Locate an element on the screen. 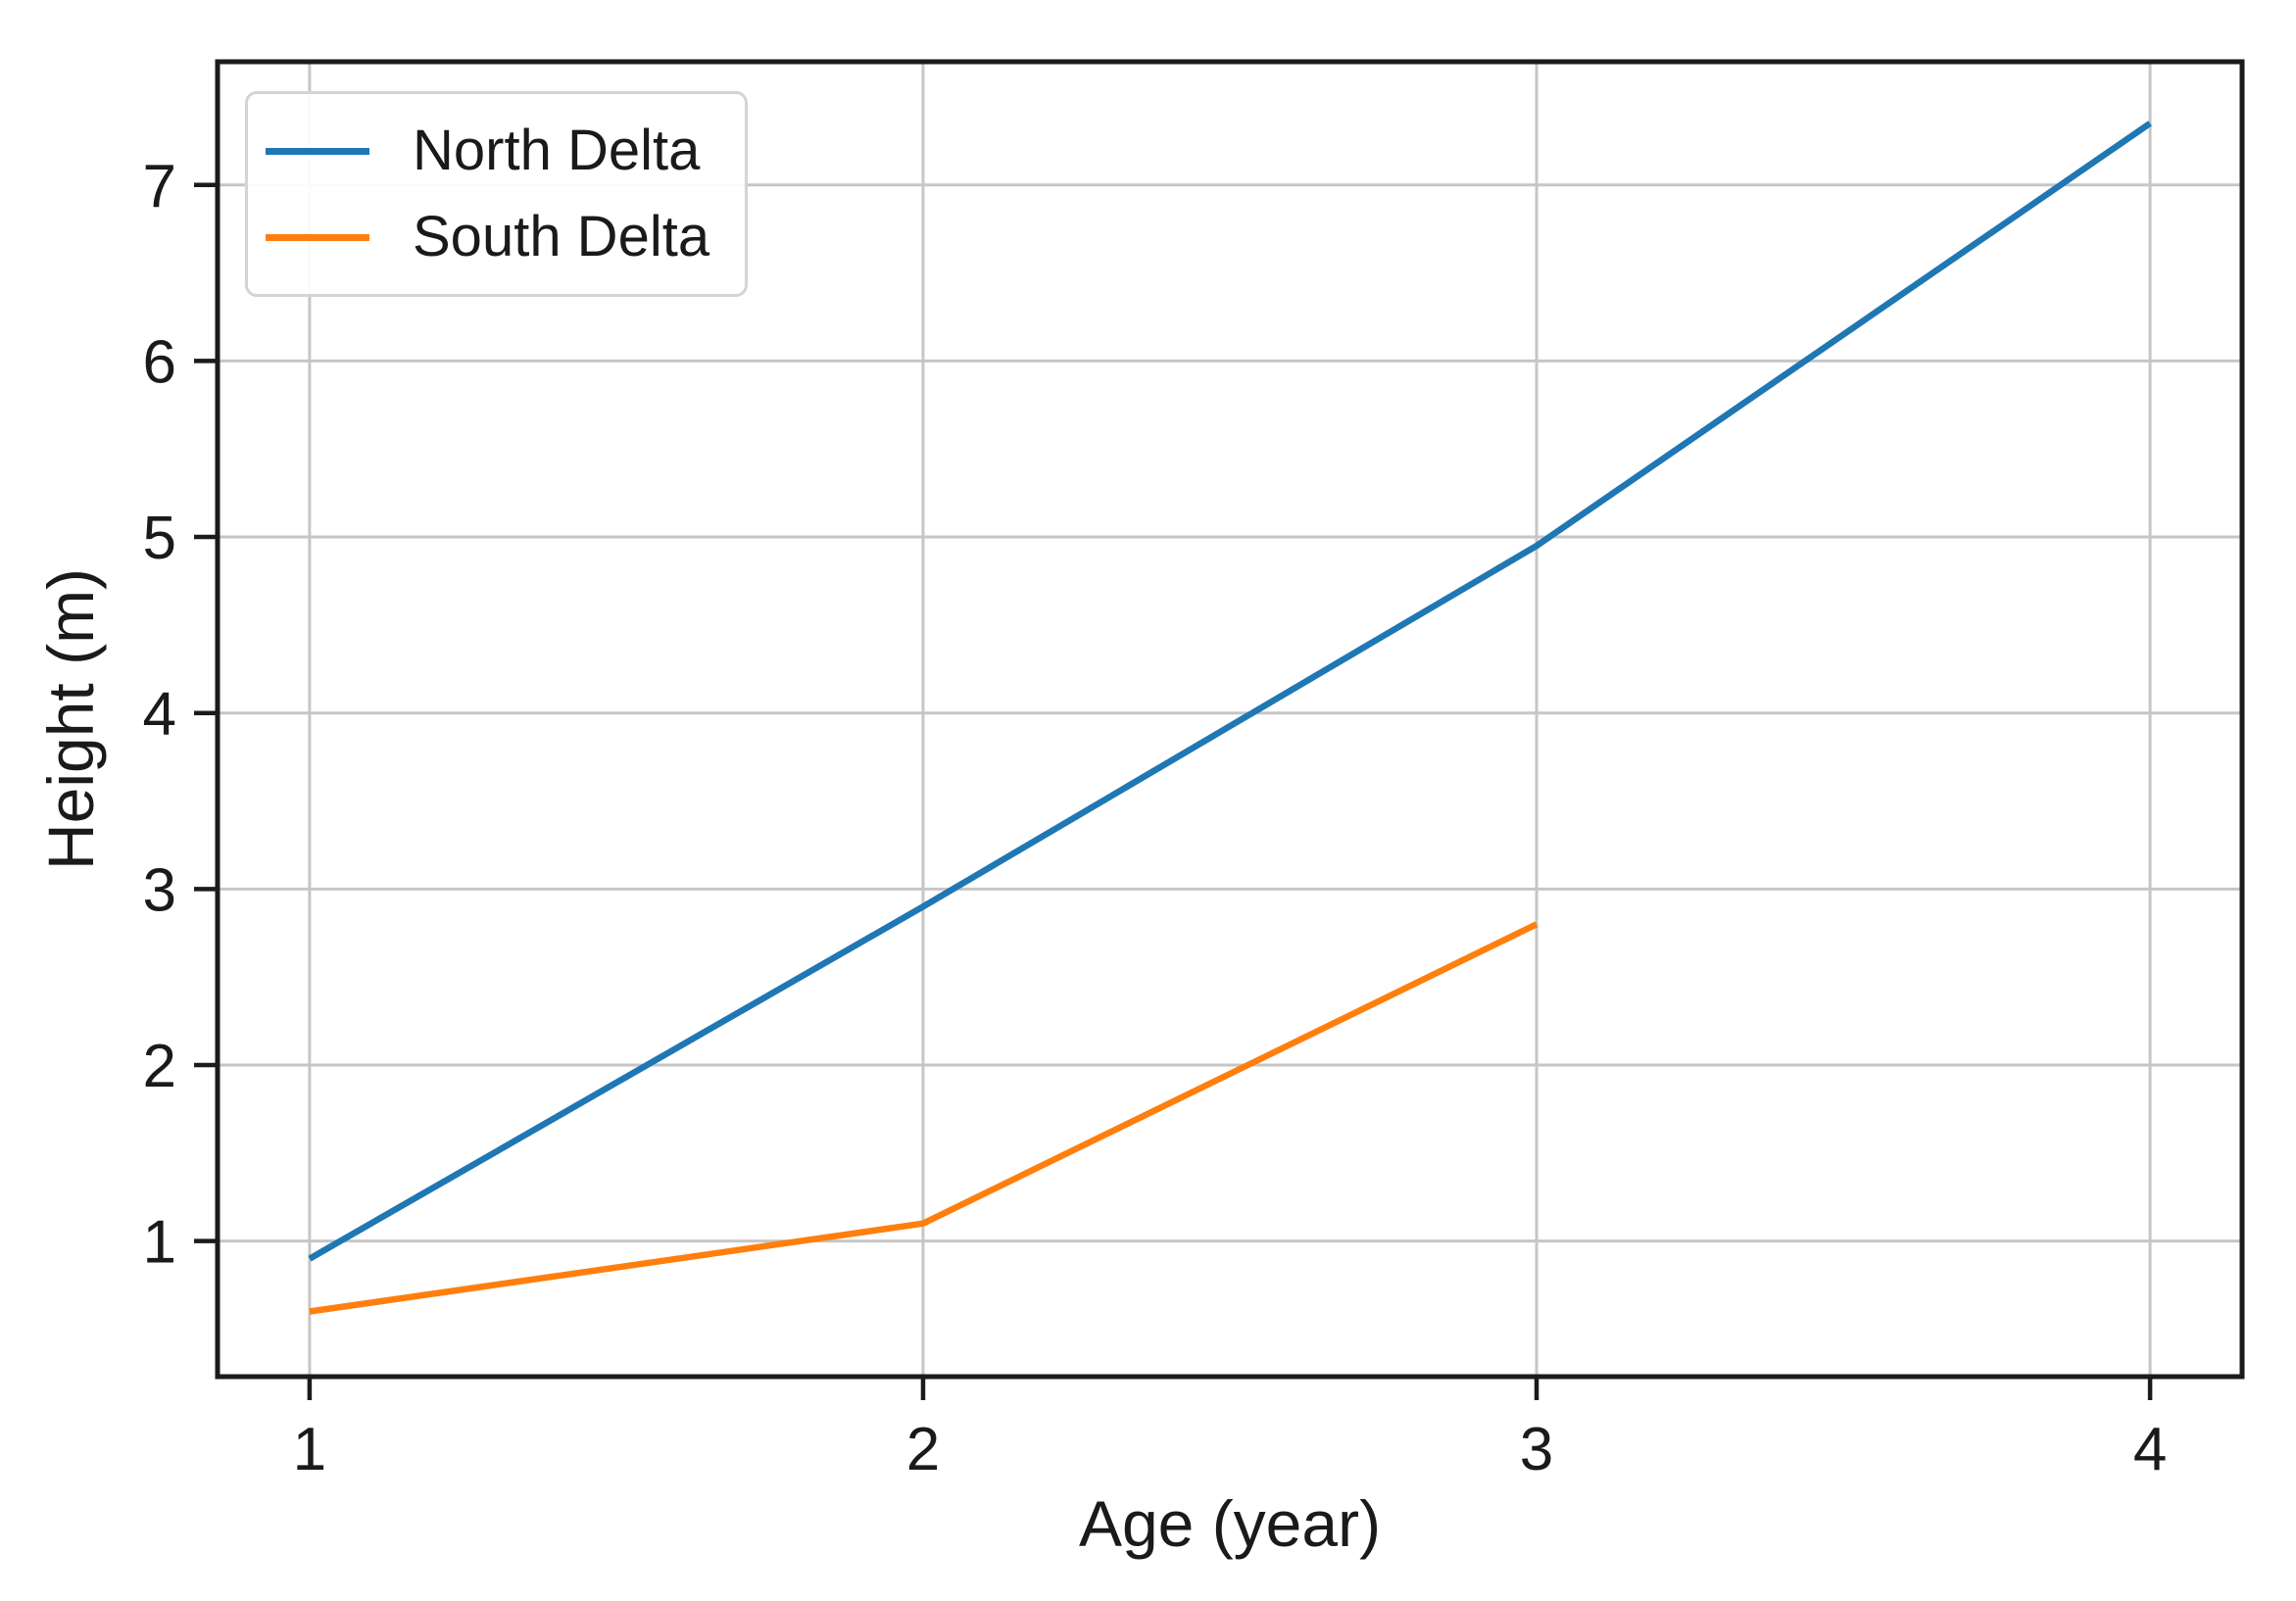  y-tick-label-5: 5 is located at coordinates (159, 538).